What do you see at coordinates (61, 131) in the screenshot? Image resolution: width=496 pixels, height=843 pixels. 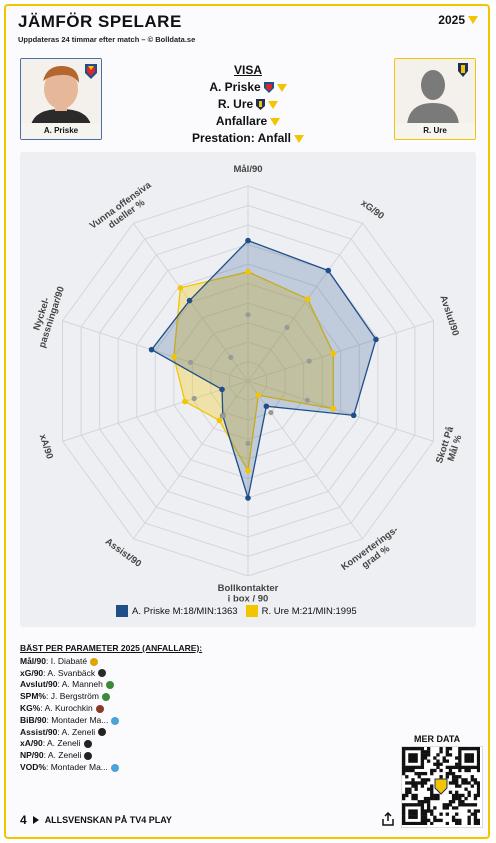 I see `player-name-left: A. Priske` at bounding box center [61, 131].